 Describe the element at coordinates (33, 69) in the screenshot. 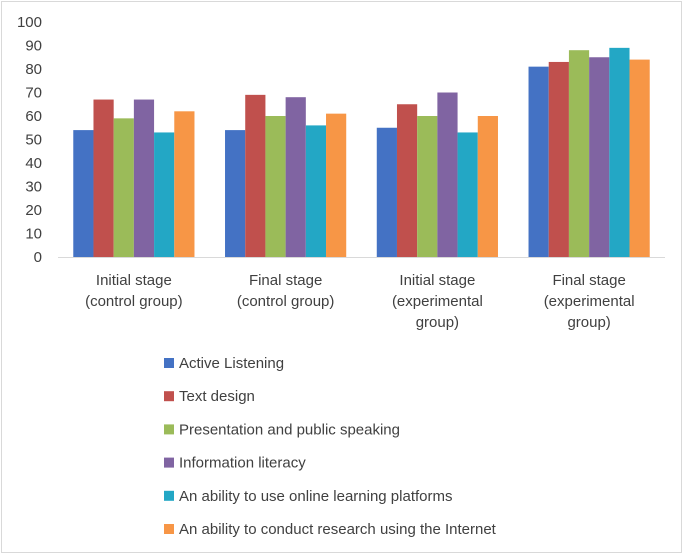

I see `y-tick-label: 80` at that location.